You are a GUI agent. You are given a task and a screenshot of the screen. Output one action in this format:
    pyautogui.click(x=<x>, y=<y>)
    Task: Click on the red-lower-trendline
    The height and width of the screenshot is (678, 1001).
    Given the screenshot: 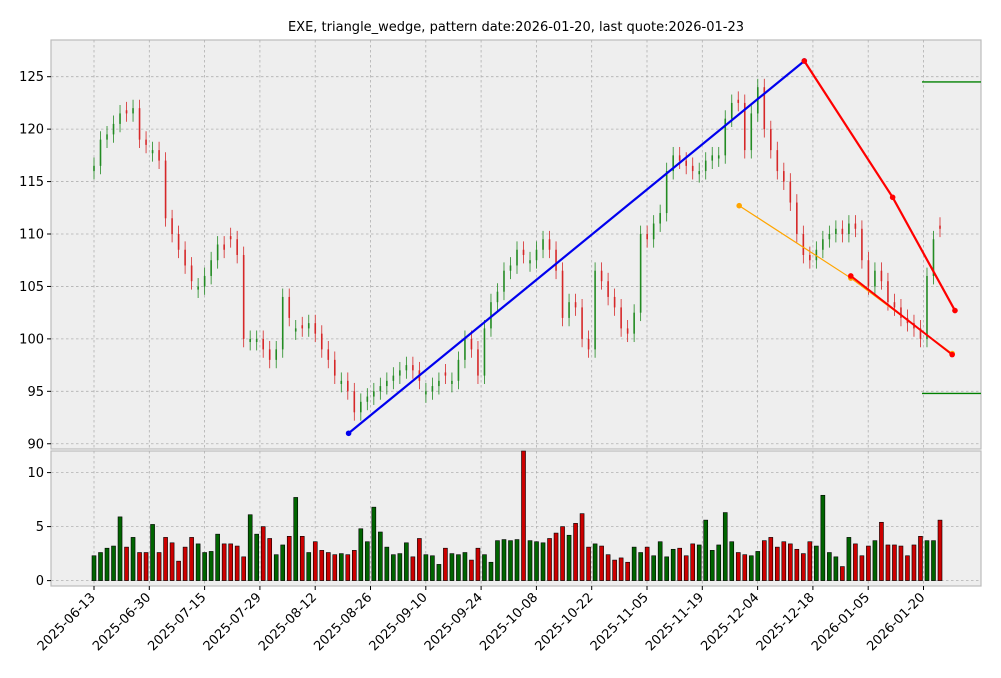 What is the action you would take?
    pyautogui.click(x=901, y=315)
    